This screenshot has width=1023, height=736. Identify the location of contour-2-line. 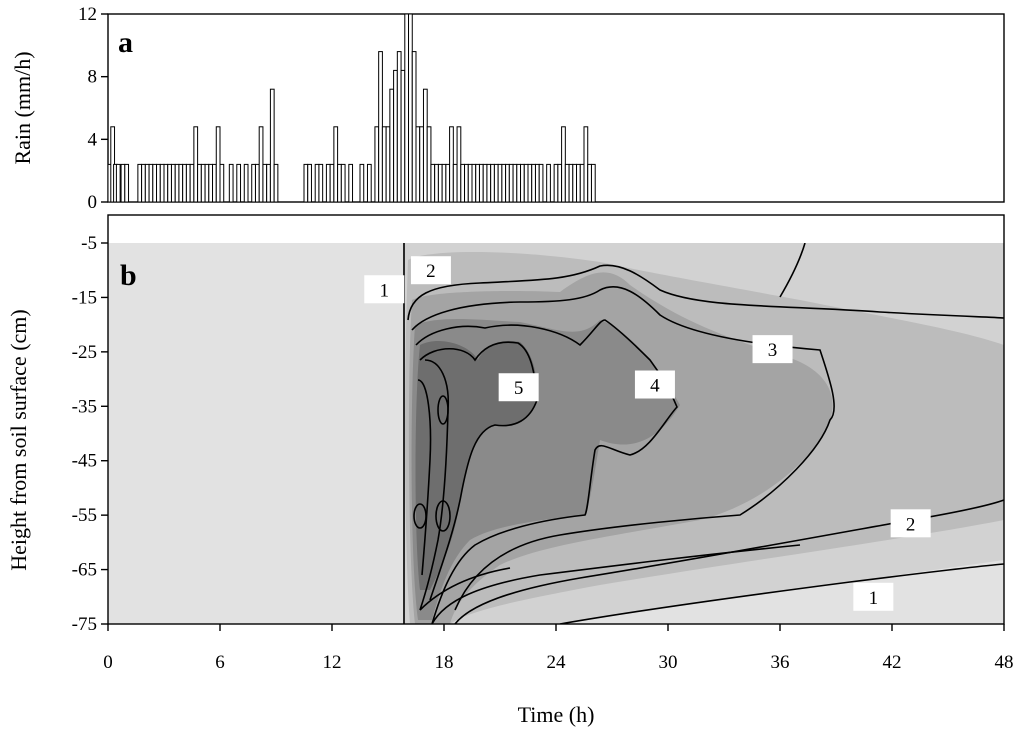
(705, 292).